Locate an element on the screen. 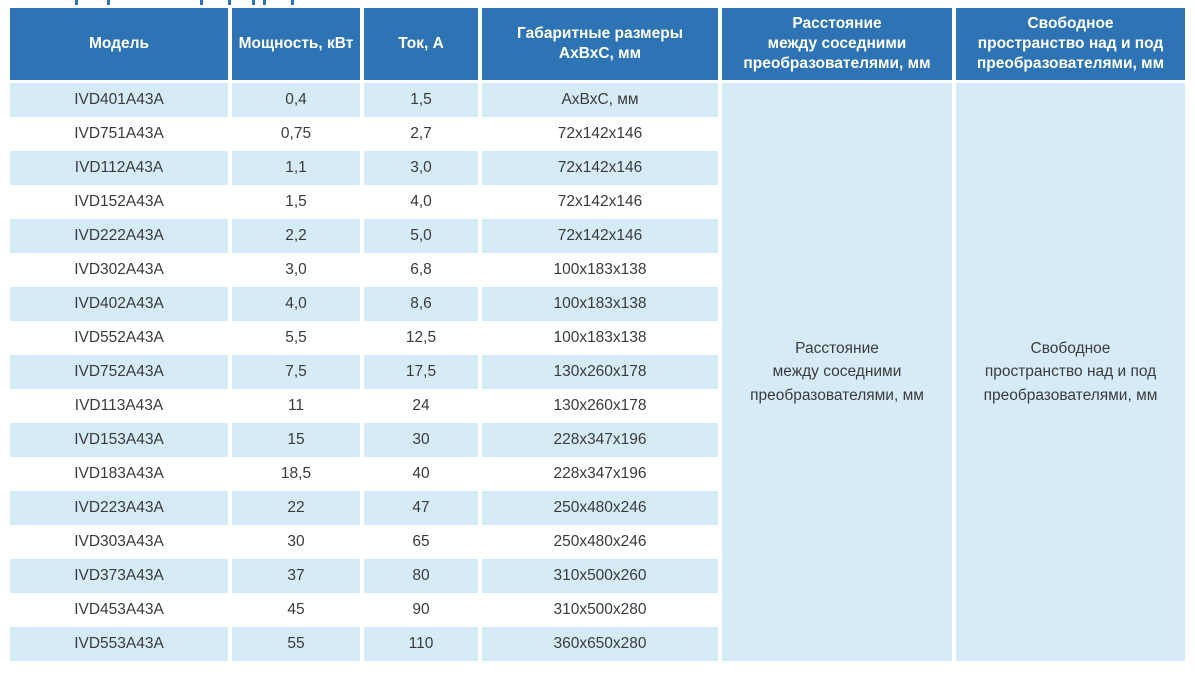 This screenshot has height=675, width=1195. table-row: IVD183A43A 18,5 40 228x347x196 is located at coordinates (597, 474).